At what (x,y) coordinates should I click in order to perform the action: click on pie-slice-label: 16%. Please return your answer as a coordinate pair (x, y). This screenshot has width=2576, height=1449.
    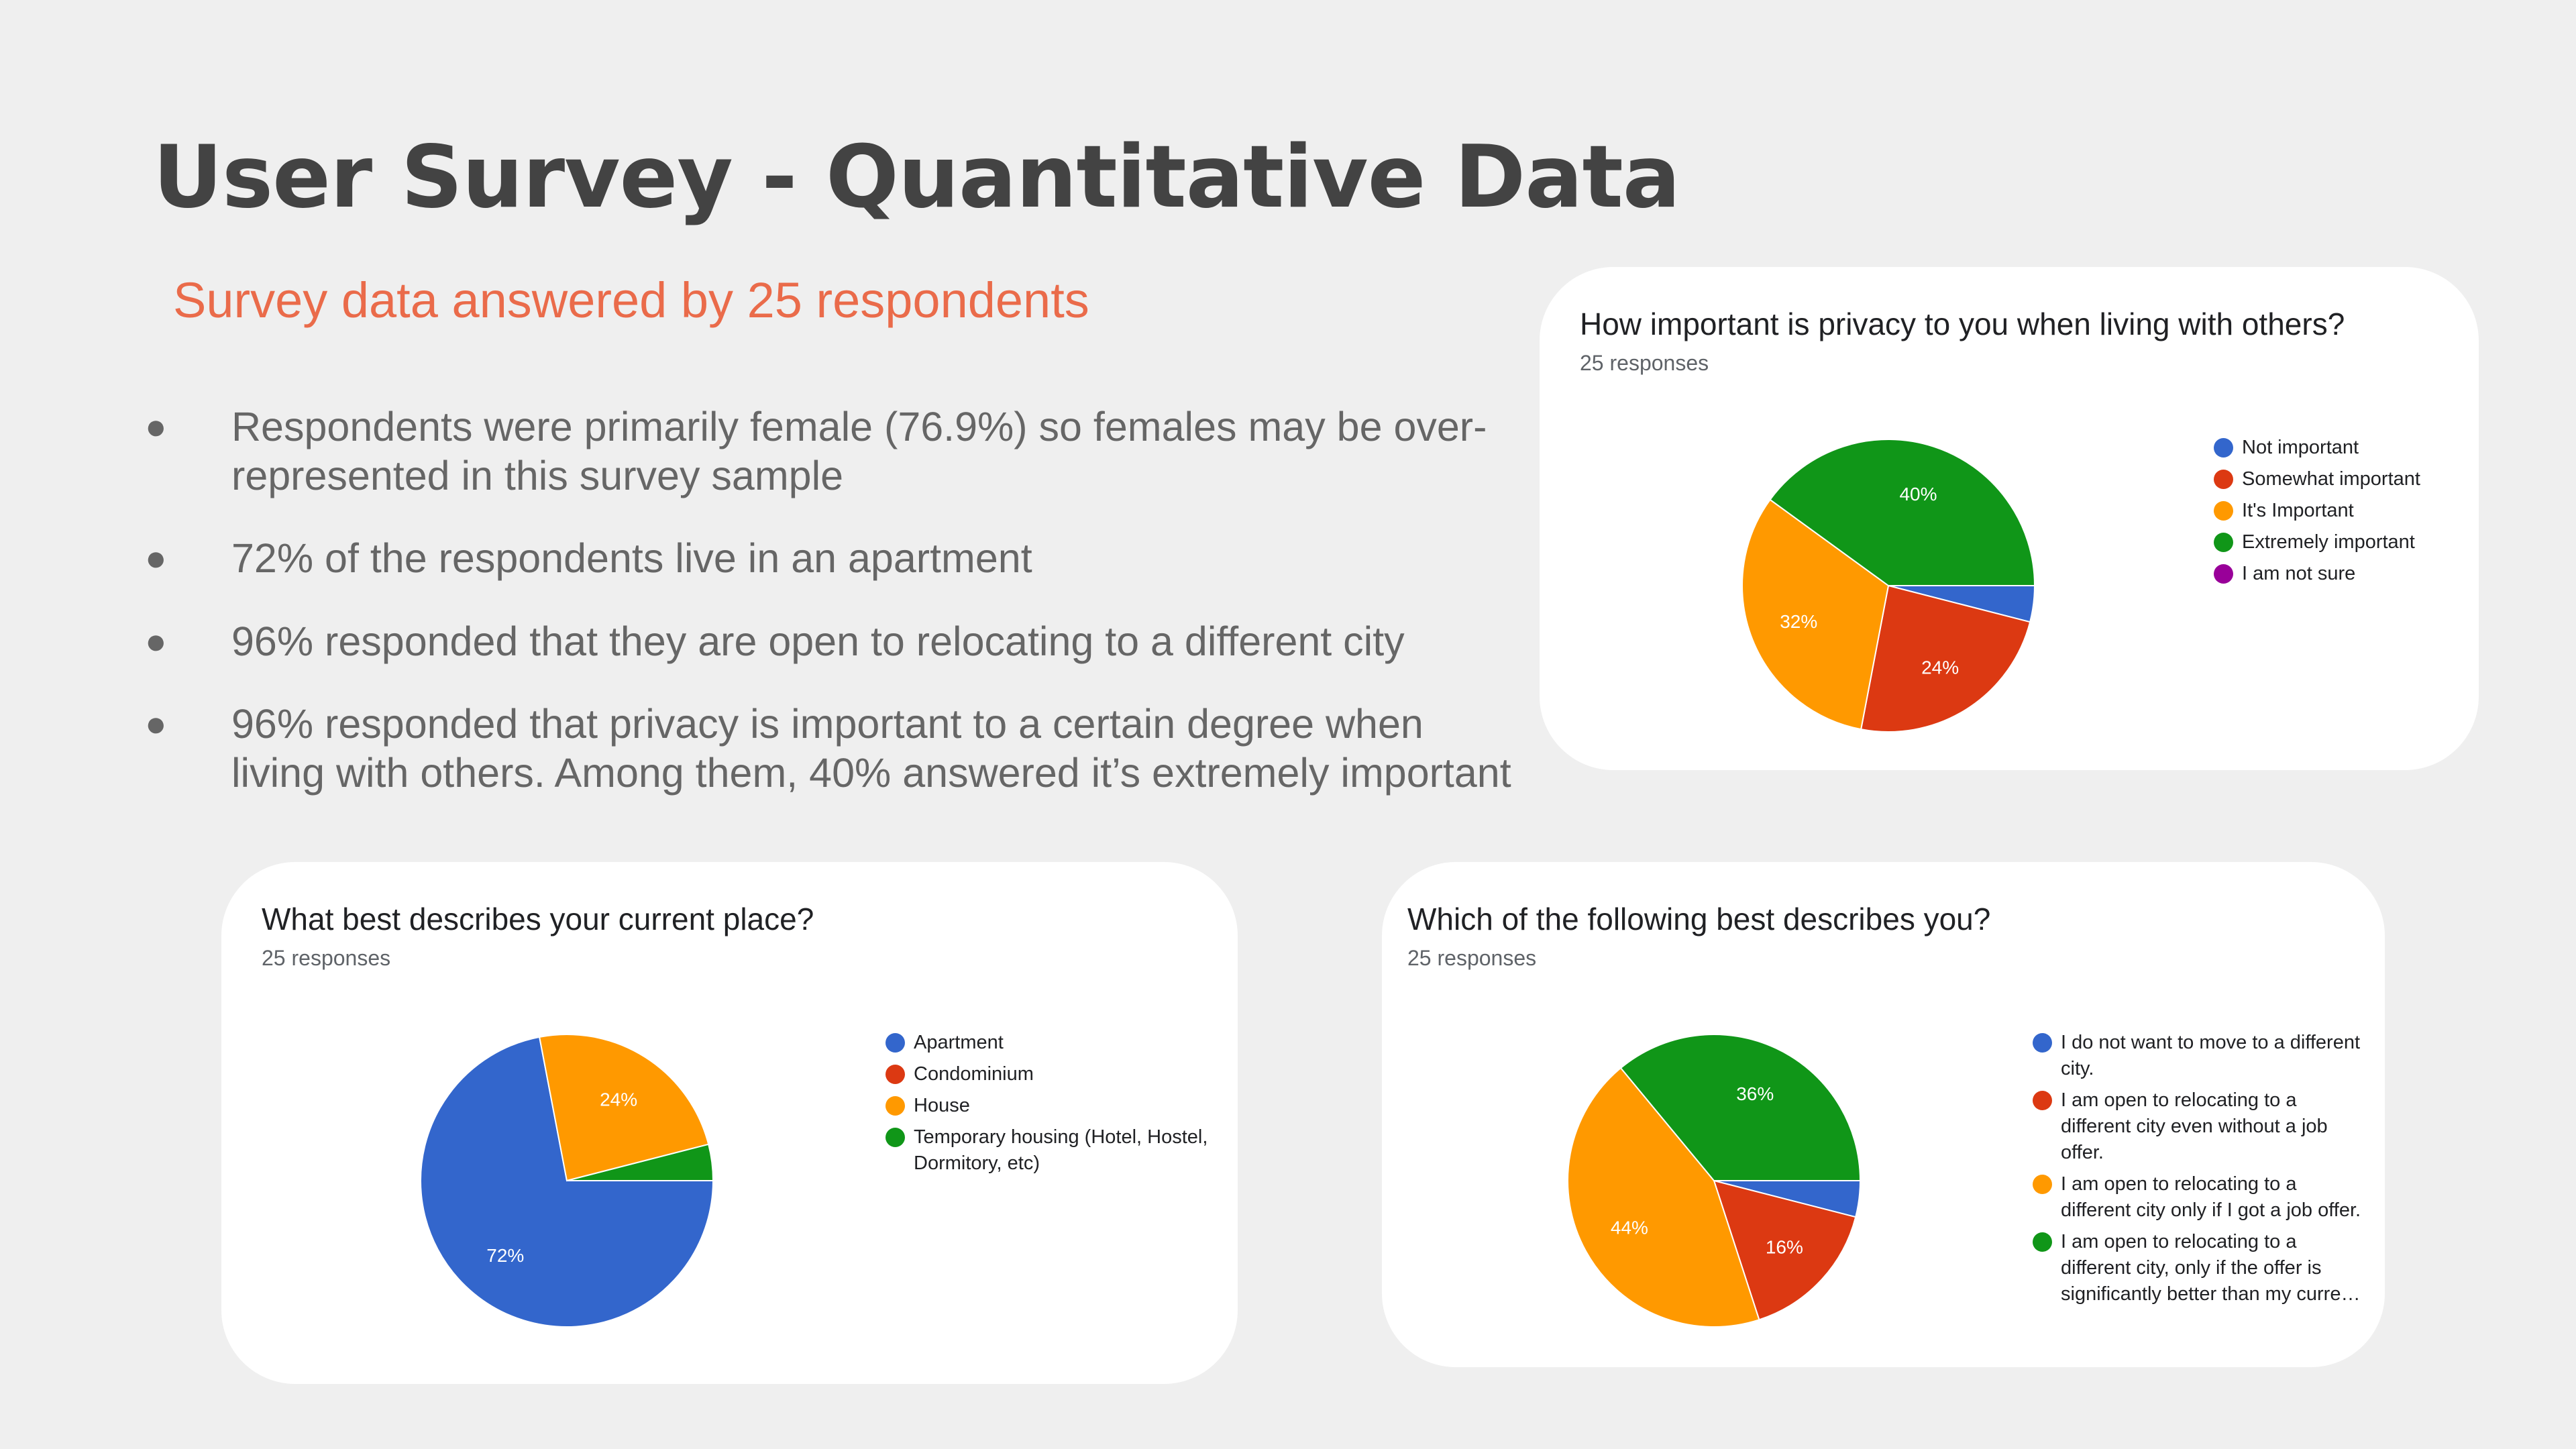
    Looking at the image, I should click on (1784, 1246).